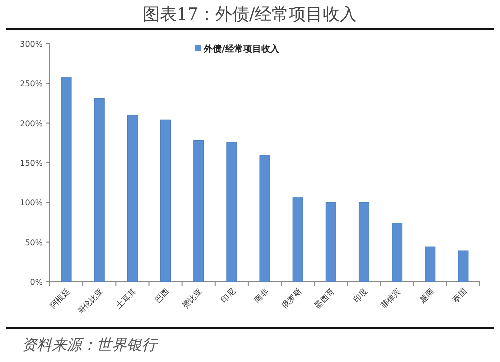 Image resolution: width=500 pixels, height=362 pixels. Describe the element at coordinates (241, 49) in the screenshot. I see `legend-label: 外债/经常项目收入` at that location.